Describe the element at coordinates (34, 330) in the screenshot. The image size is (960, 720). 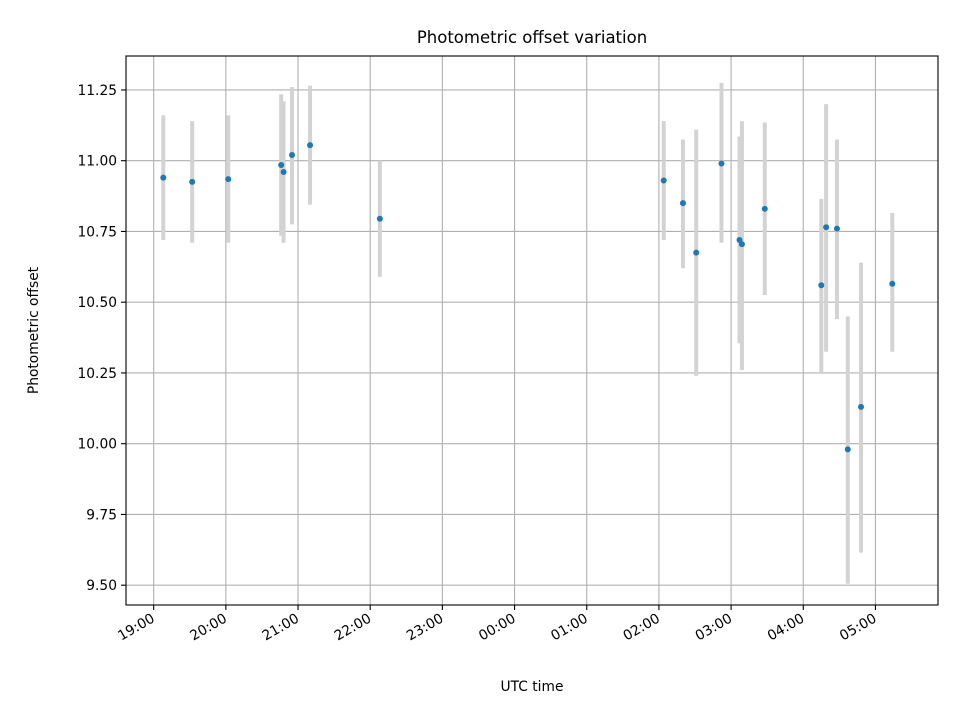
I see `y-axis-label: Photometric offset` at that location.